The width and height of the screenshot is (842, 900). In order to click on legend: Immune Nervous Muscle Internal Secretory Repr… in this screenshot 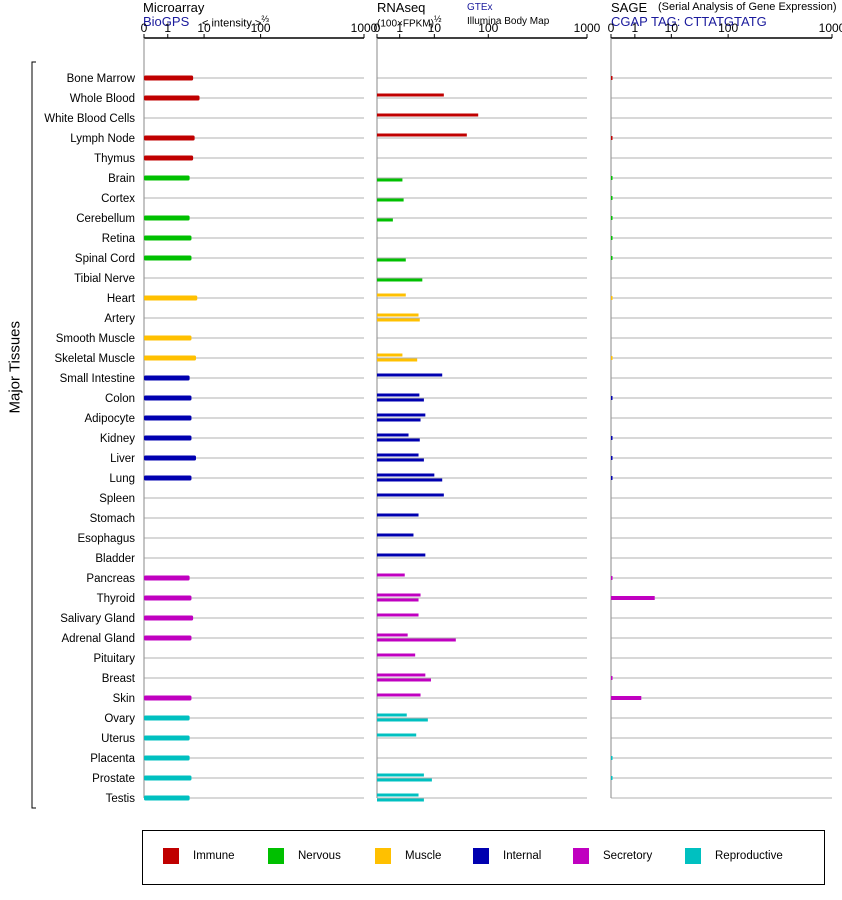, I will do `click(483, 857)`.